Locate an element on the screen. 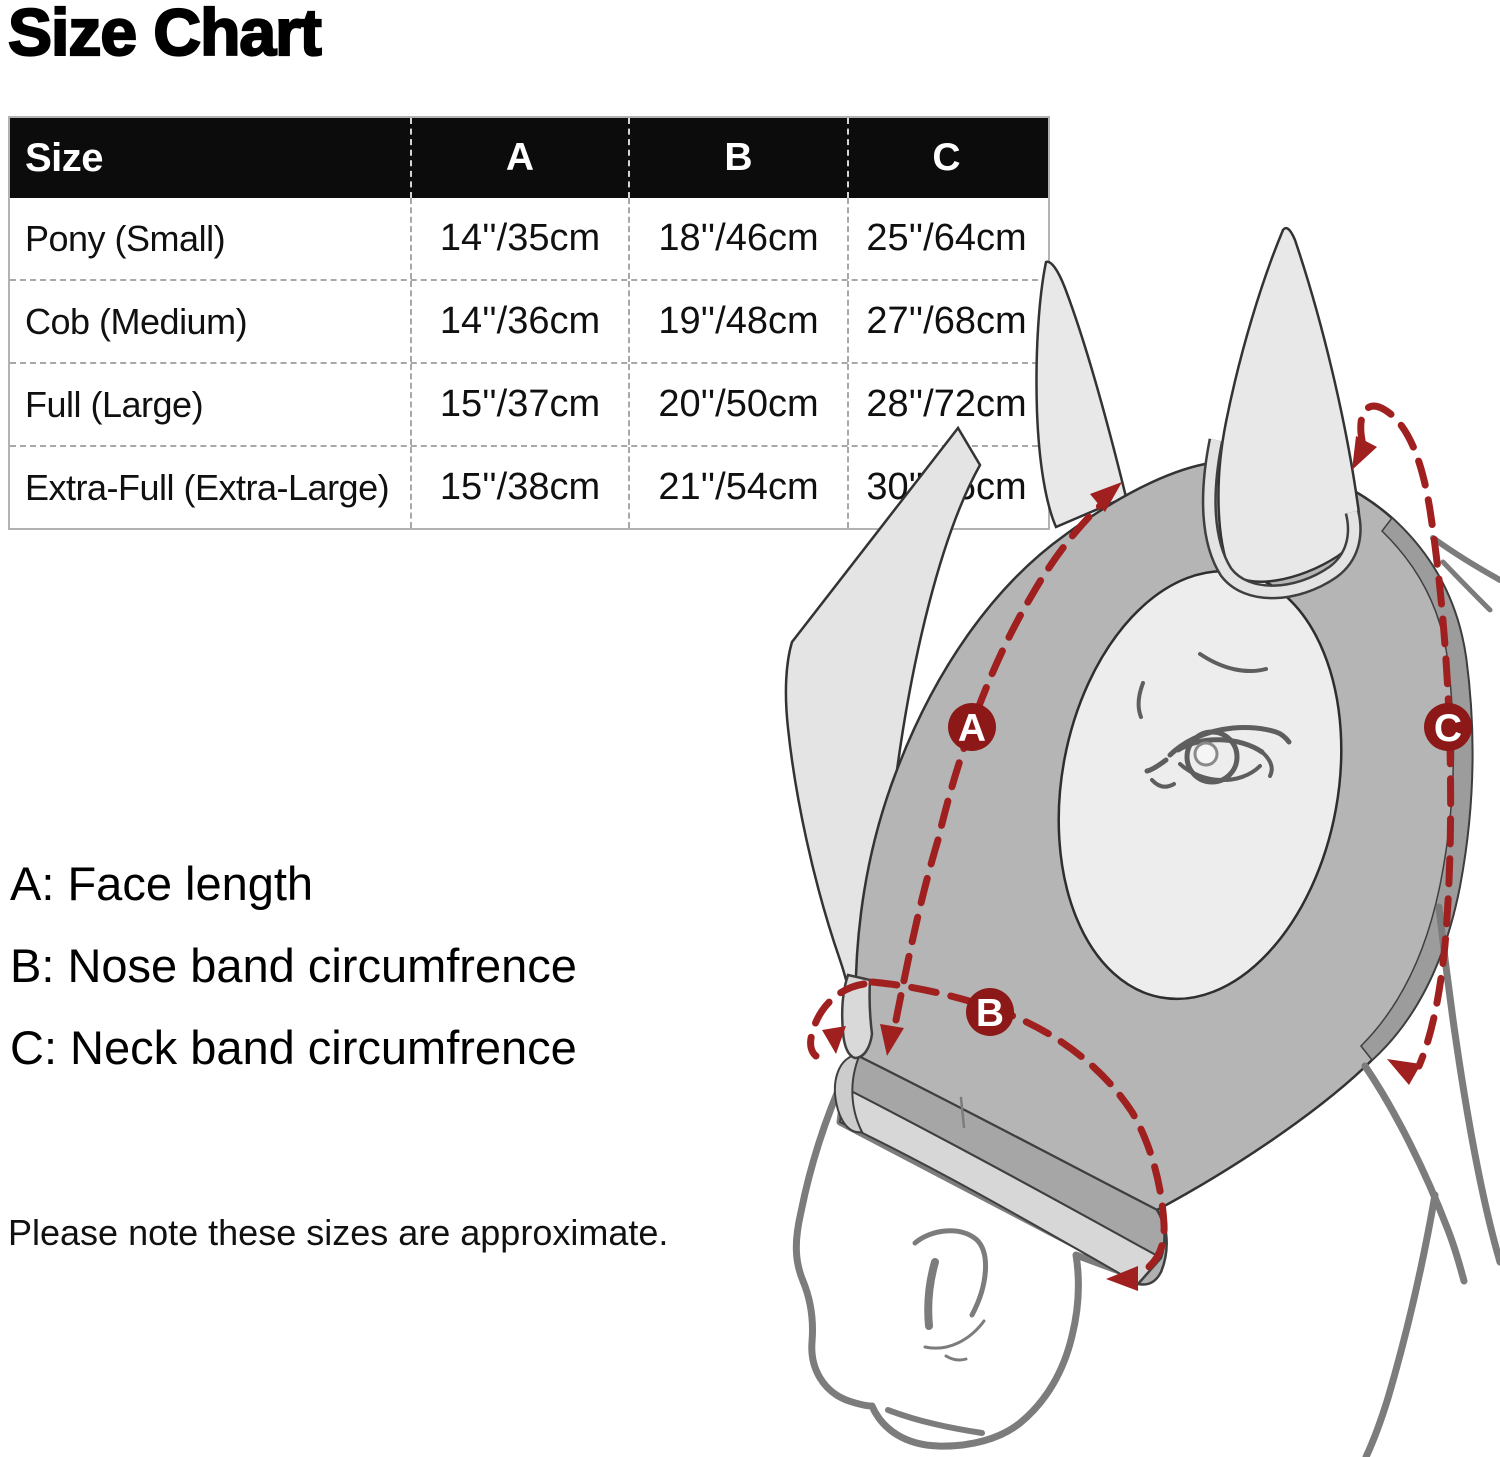 The image size is (1500, 1457). mask-nose-band is located at coordinates (1001, 1129).